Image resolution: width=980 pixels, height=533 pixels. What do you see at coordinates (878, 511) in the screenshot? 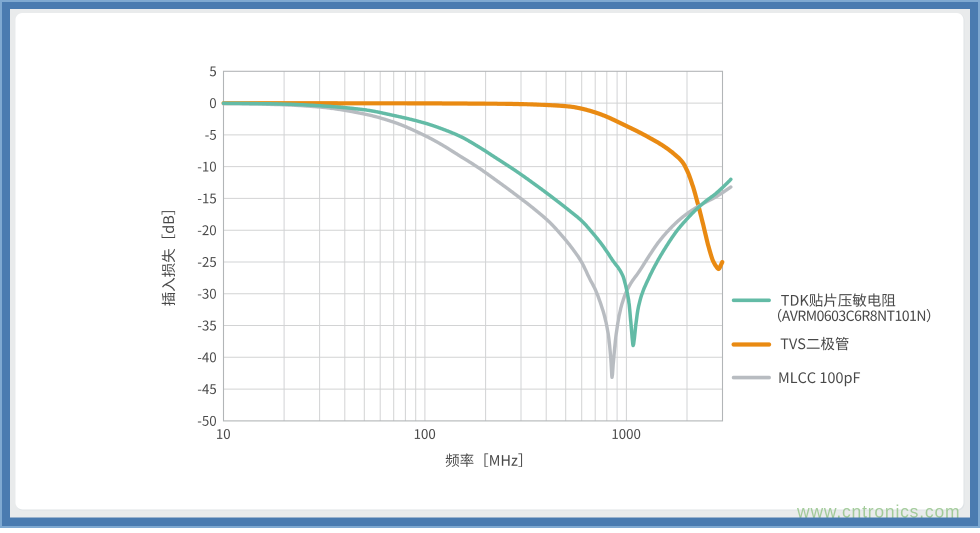
I see `svg-text: www.cntronics.com` at bounding box center [878, 511].